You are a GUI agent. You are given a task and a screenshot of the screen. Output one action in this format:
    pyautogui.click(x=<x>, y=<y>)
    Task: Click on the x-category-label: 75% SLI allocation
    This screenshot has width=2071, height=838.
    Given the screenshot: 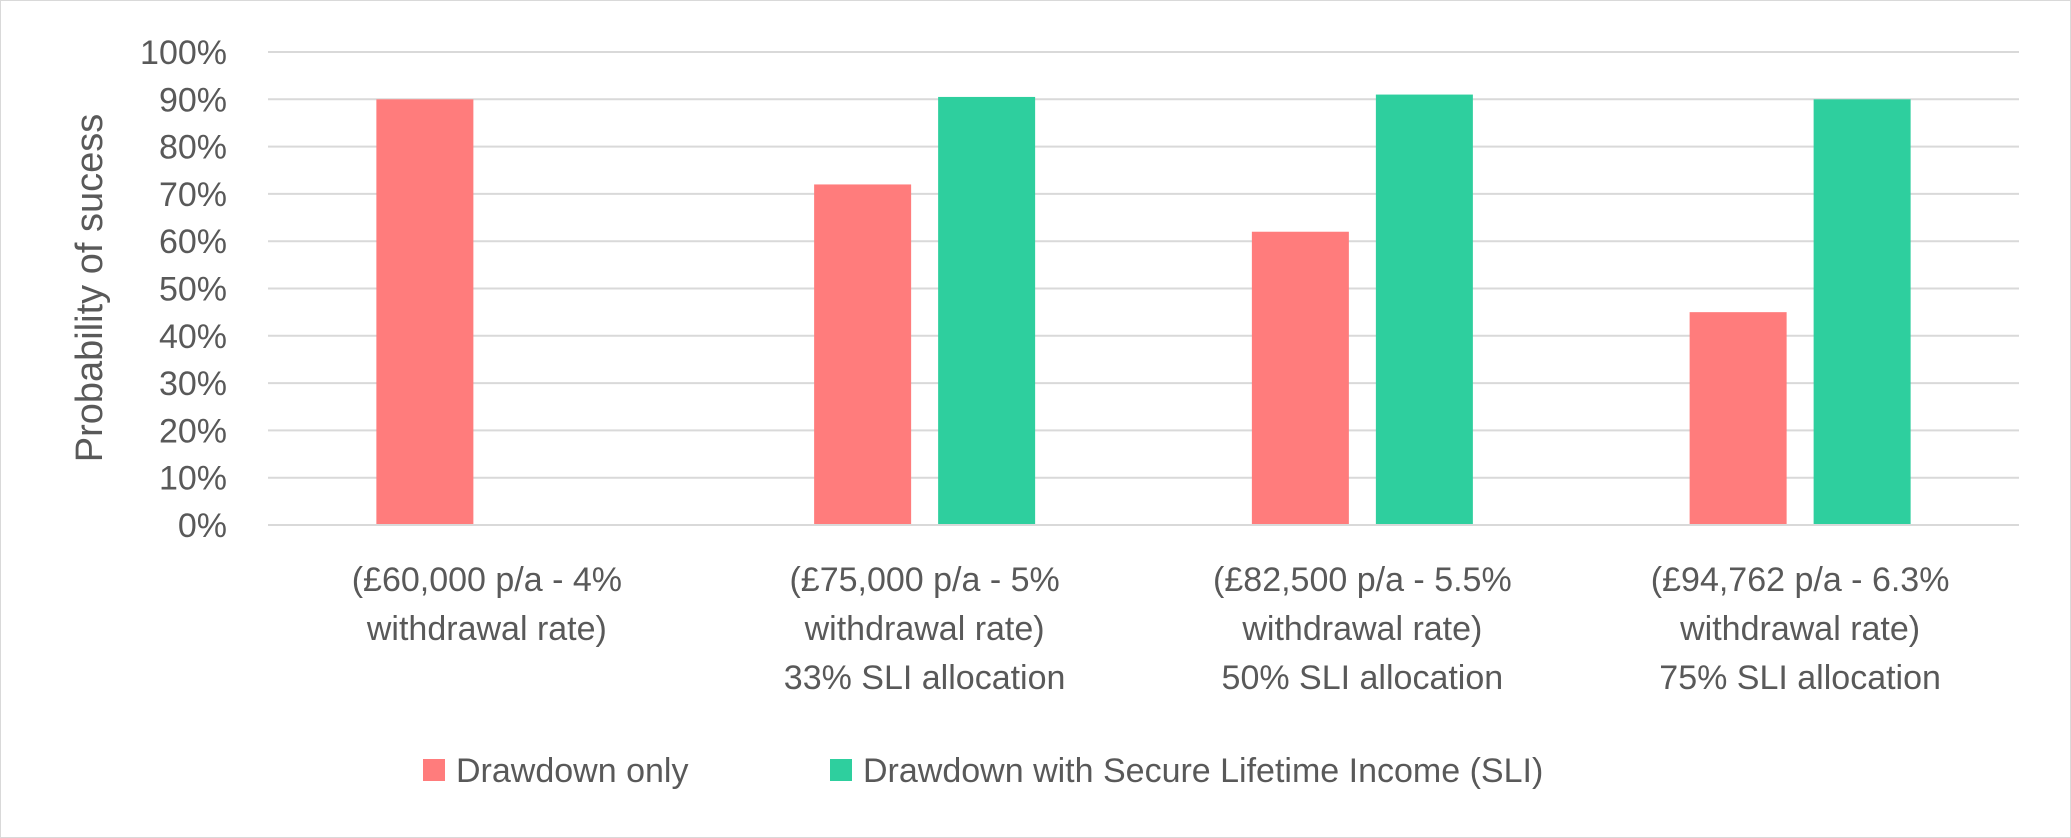 What is the action you would take?
    pyautogui.click(x=1800, y=678)
    